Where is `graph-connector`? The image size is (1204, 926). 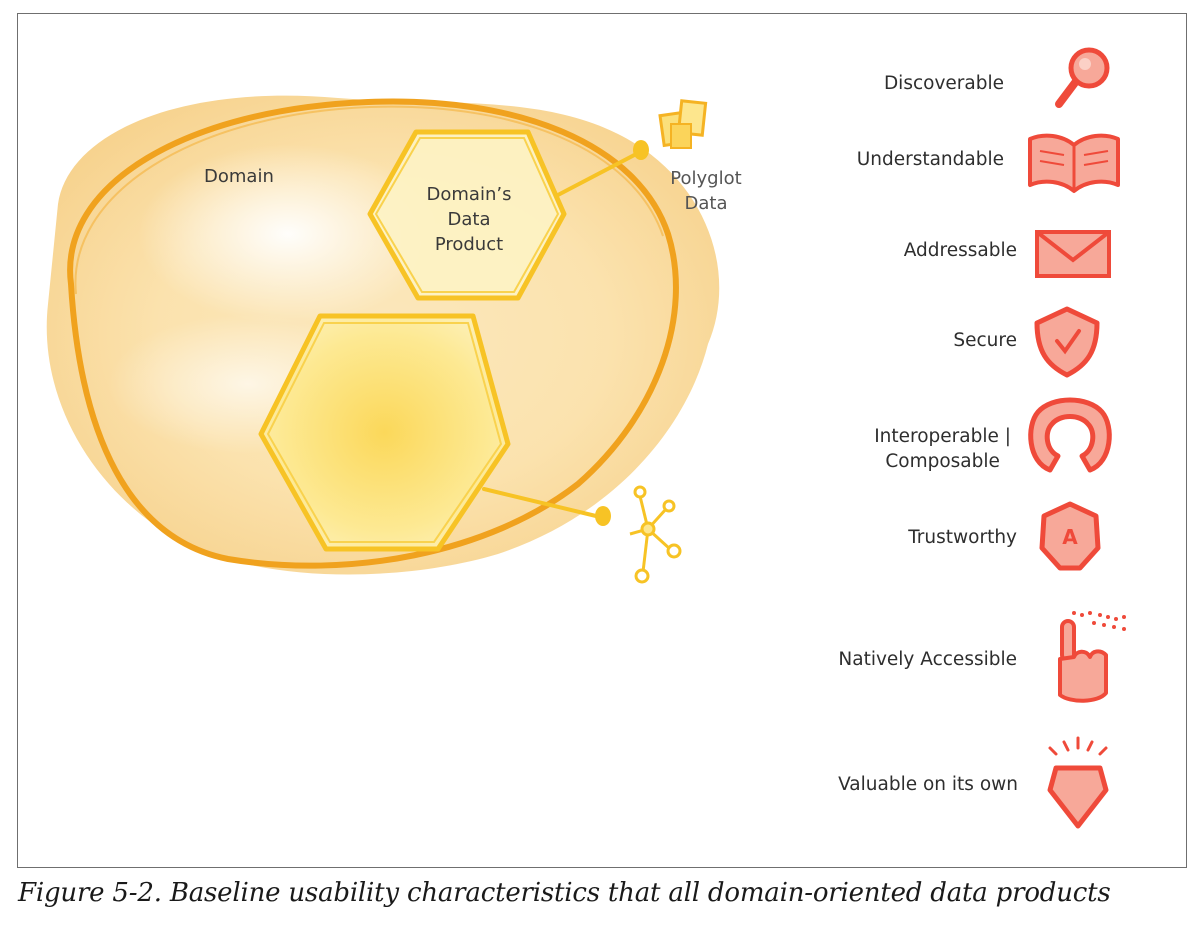
graph-connector is located at coordinates (546, 506).